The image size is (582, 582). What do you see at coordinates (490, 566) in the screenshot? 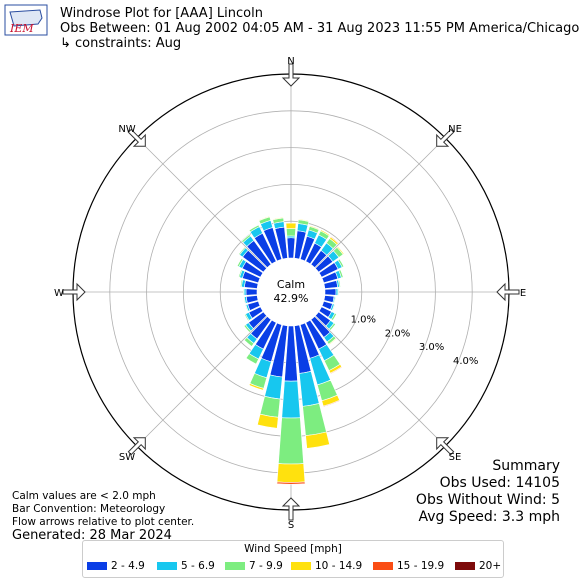
I see `legend-label: 20+` at bounding box center [490, 566].